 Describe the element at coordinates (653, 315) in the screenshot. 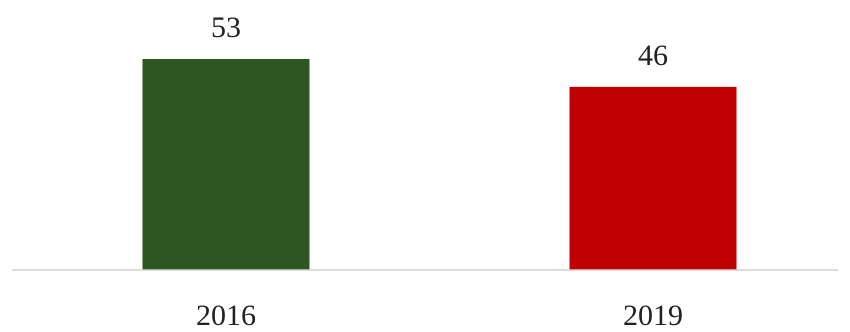

I see `x-tick-label-2019: 2019` at that location.